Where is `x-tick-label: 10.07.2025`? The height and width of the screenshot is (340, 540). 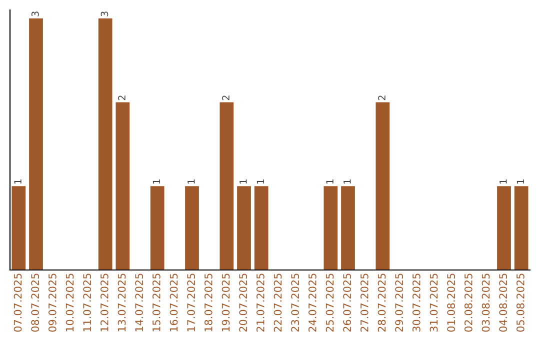
x-tick-label: 10.07.2025 is located at coordinates (70, 303).